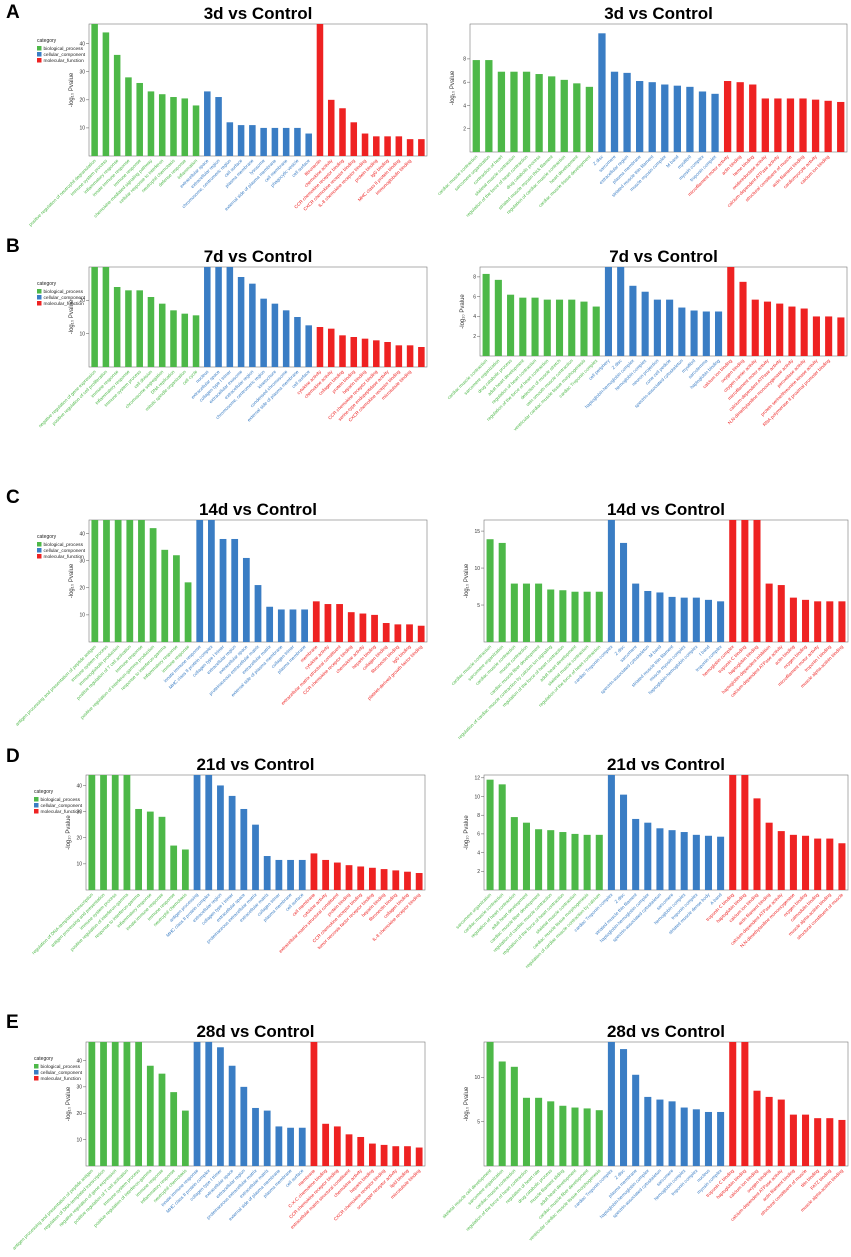 The height and width of the screenshot is (1257, 851). I want to click on y-tick-label: 10, so click(82, 129).